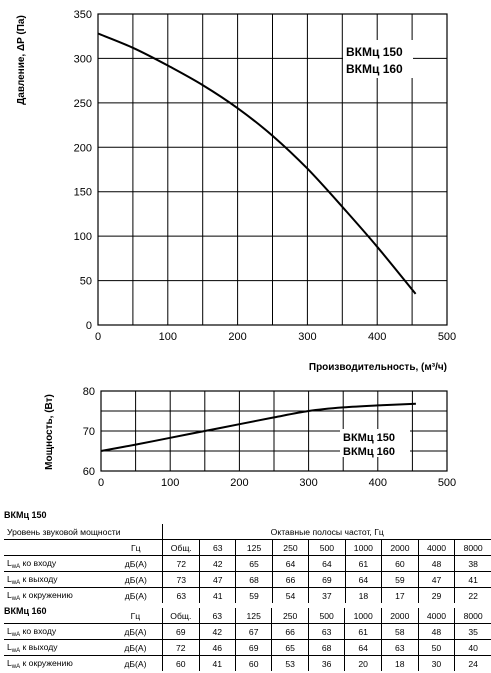 The height and width of the screenshot is (673, 491). What do you see at coordinates (400, 616) in the screenshot?
I see `table2-column-header: 2000` at bounding box center [400, 616].